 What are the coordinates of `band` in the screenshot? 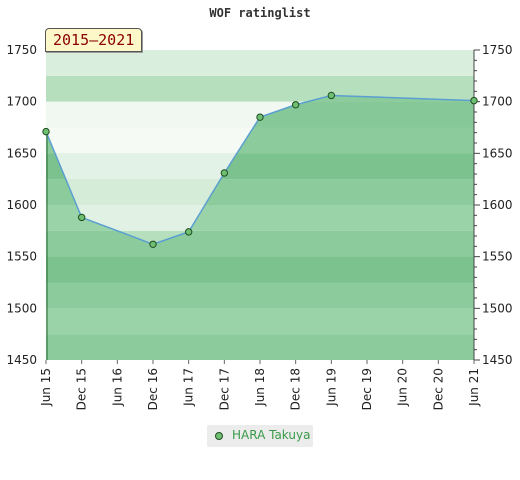 It's located at (260, 63).